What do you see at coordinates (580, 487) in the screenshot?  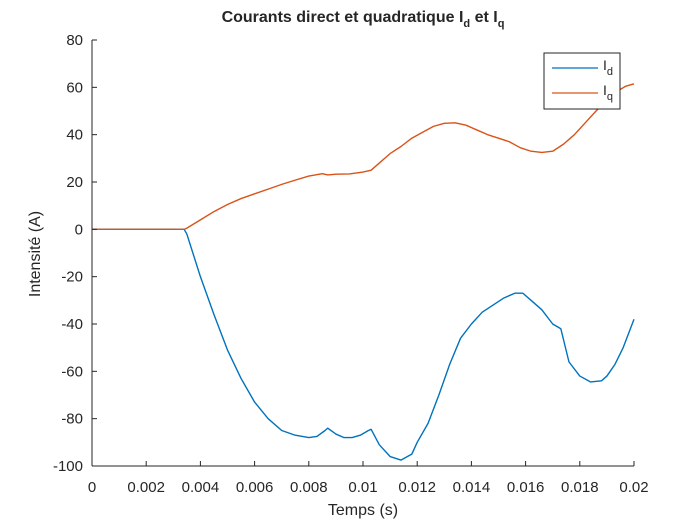 I see `x-tick-label: 0.018` at bounding box center [580, 487].